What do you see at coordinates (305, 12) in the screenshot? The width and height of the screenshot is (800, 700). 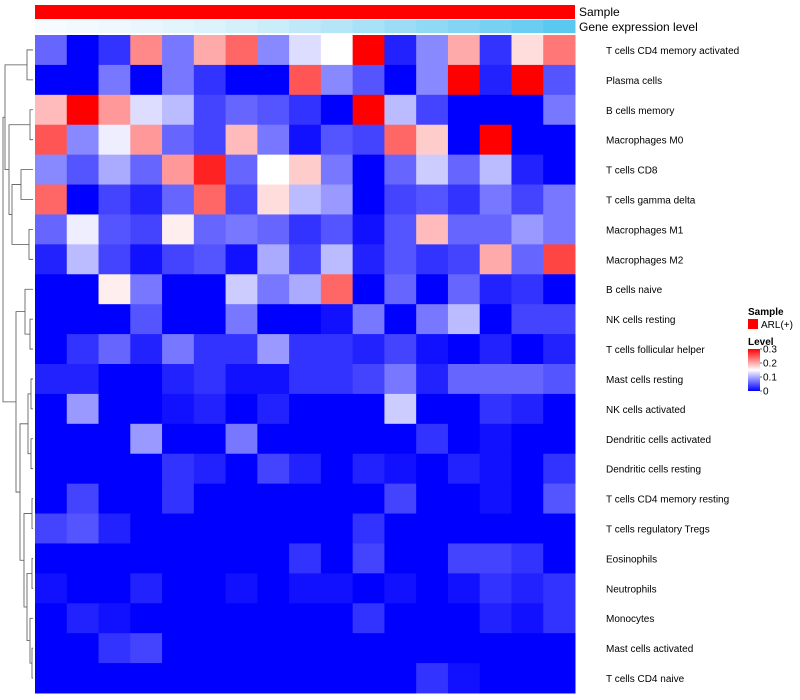 I see `annotation-track-sample` at bounding box center [305, 12].